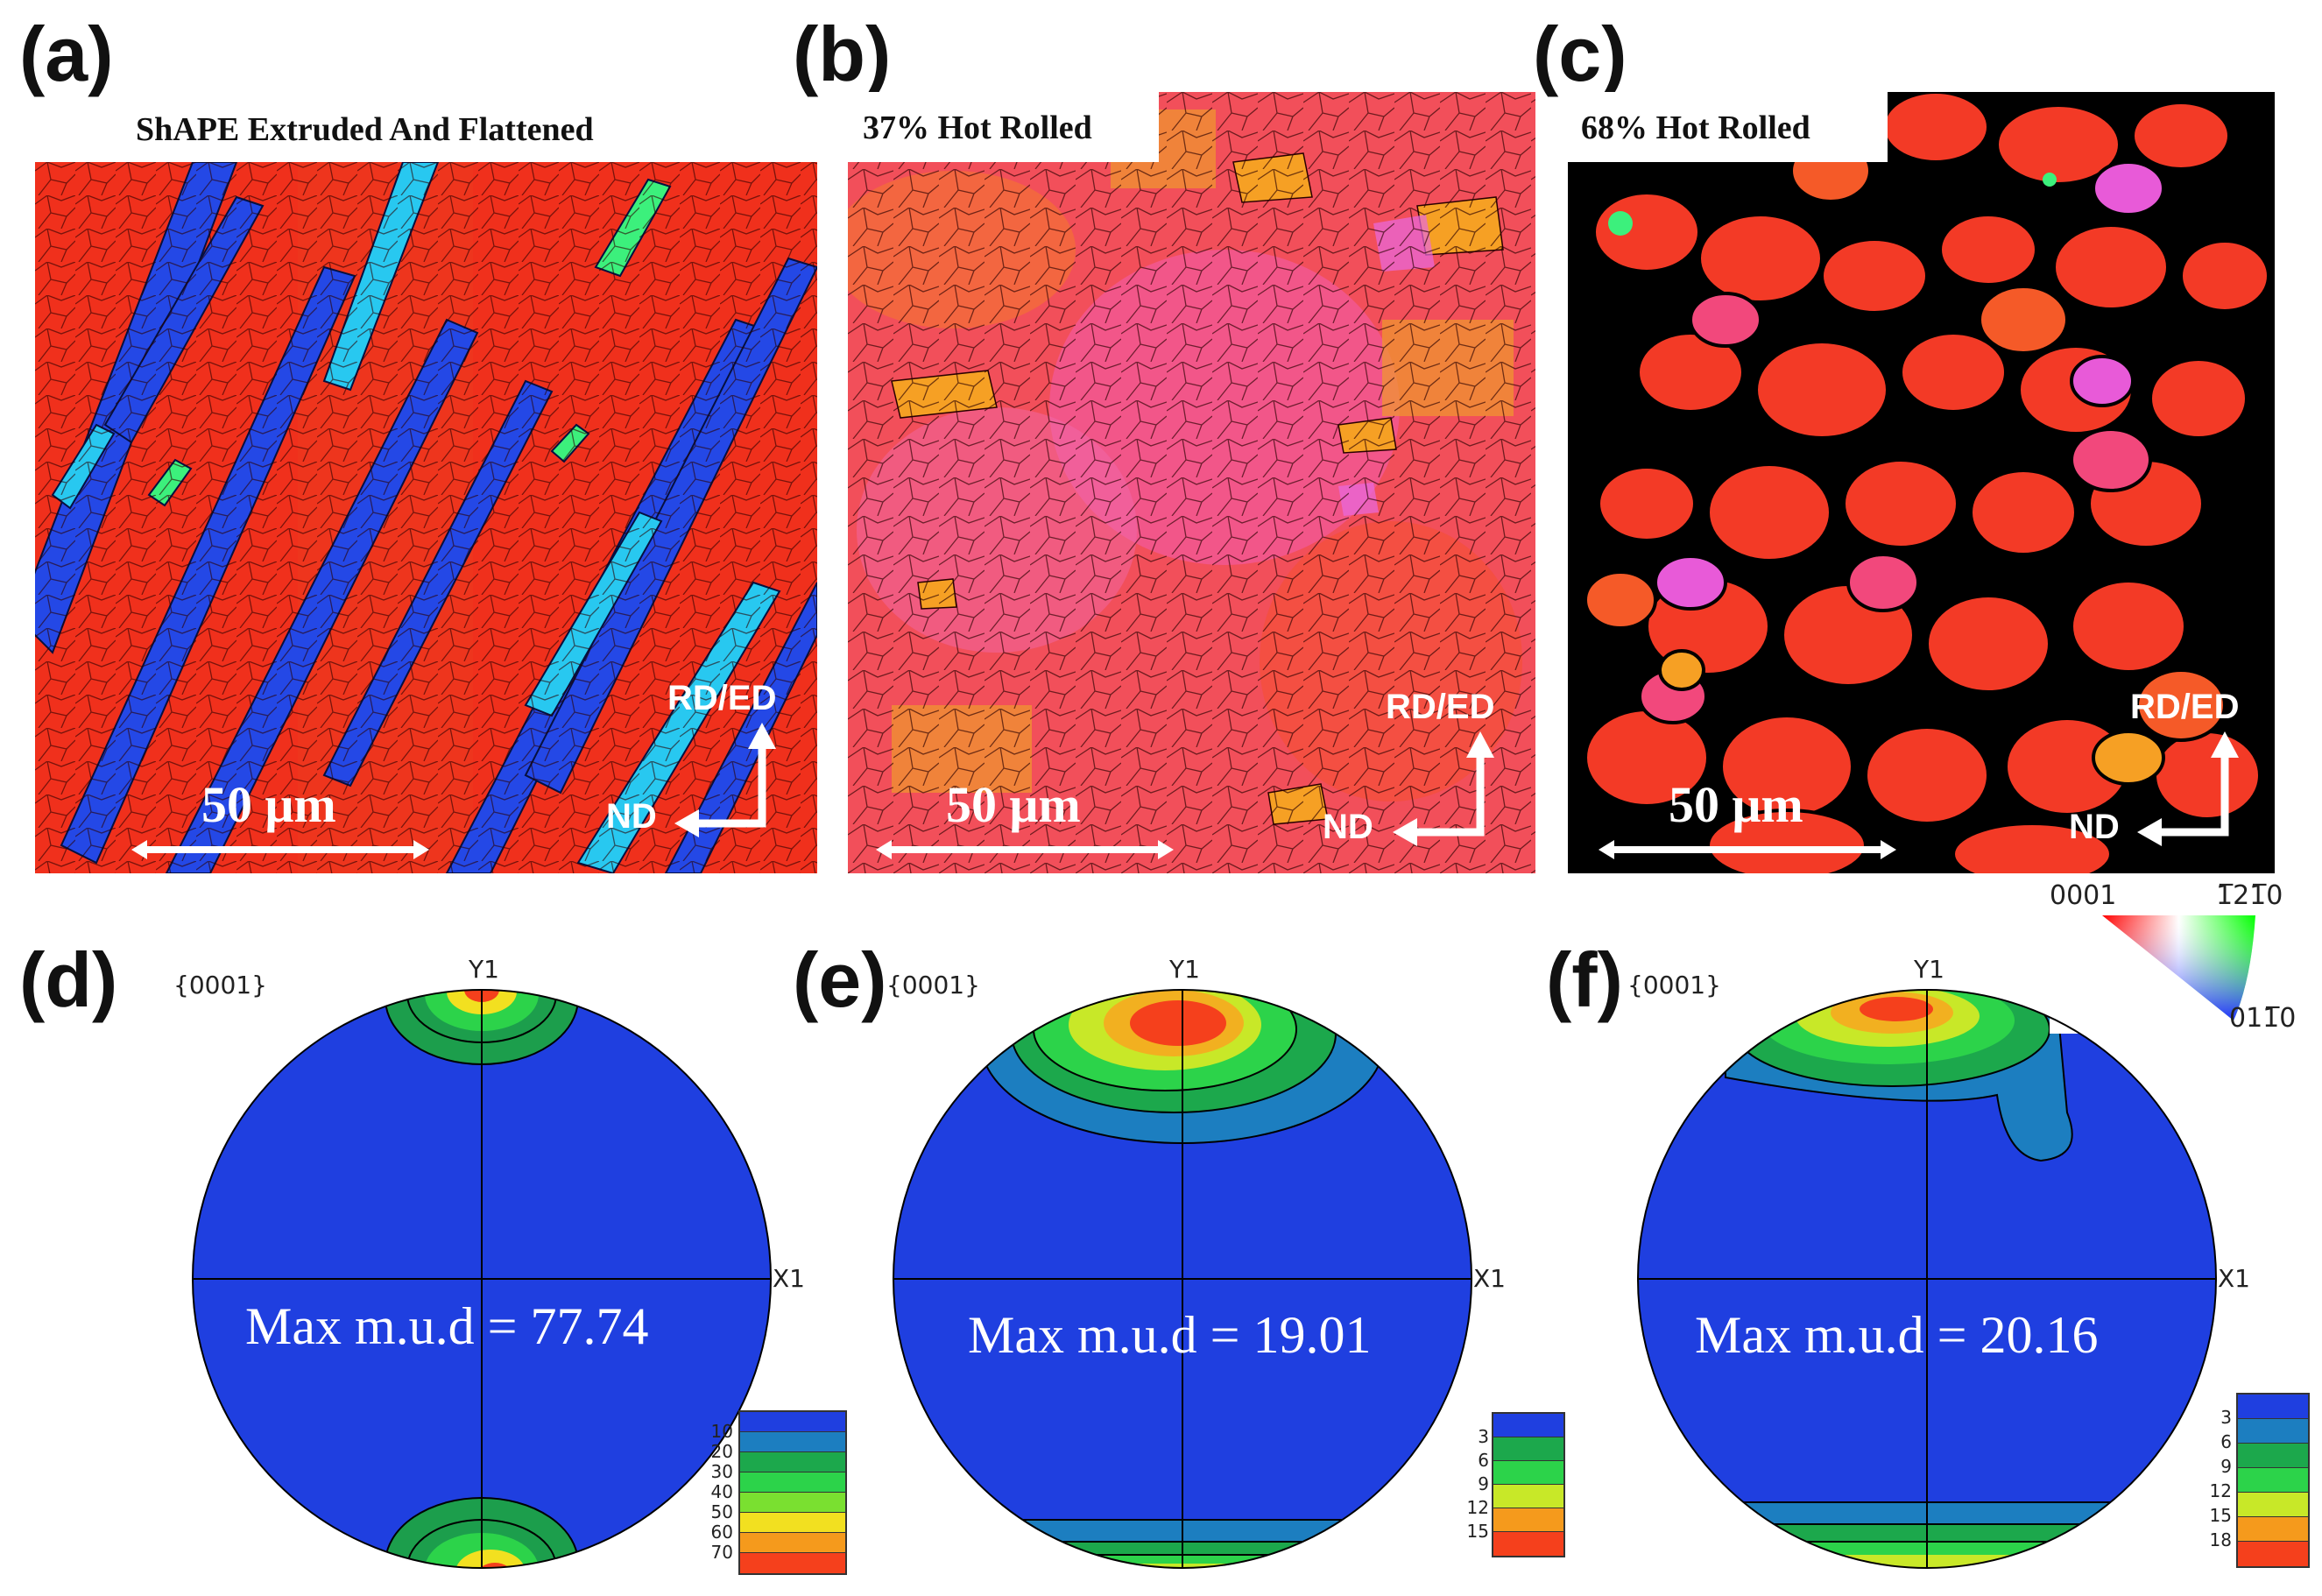 The height and width of the screenshot is (1596, 2322). I want to click on rd-label-c: RD/ED, so click(2185, 707).